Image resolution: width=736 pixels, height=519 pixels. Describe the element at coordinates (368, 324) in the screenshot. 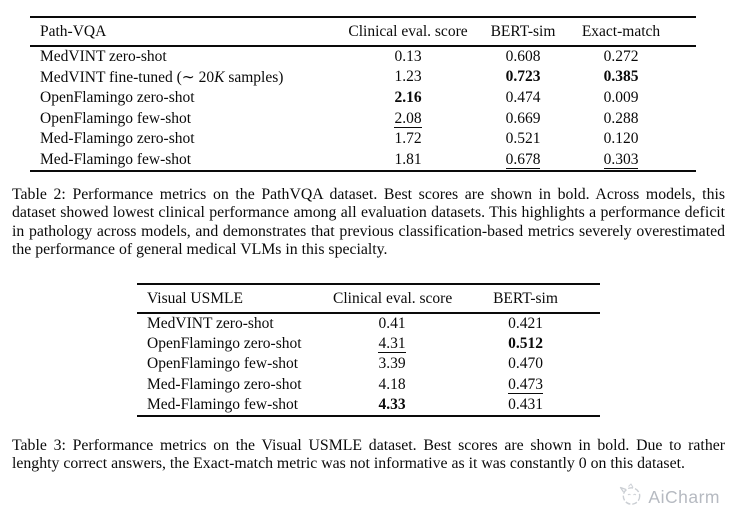

I see `table-row: MedVINT zero-shot 0.41 0.421` at that location.